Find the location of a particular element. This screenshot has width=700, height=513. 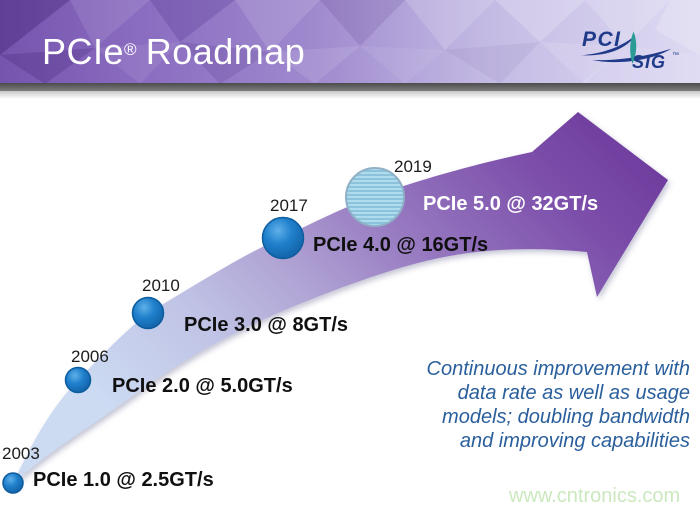

page-title: PCIe® Roadmap is located at coordinates (173, 52).